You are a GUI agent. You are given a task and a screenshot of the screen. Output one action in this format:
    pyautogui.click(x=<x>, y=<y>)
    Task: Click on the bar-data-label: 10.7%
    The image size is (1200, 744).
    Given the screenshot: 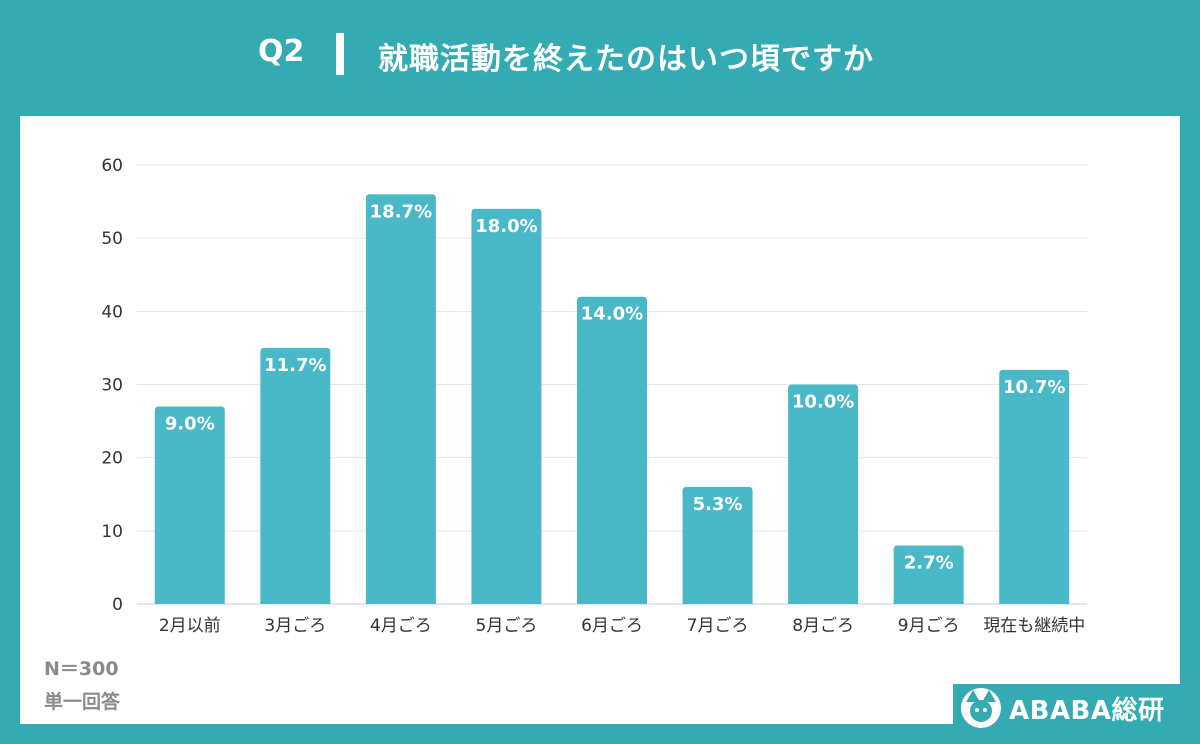 What is the action you would take?
    pyautogui.click(x=1034, y=387)
    